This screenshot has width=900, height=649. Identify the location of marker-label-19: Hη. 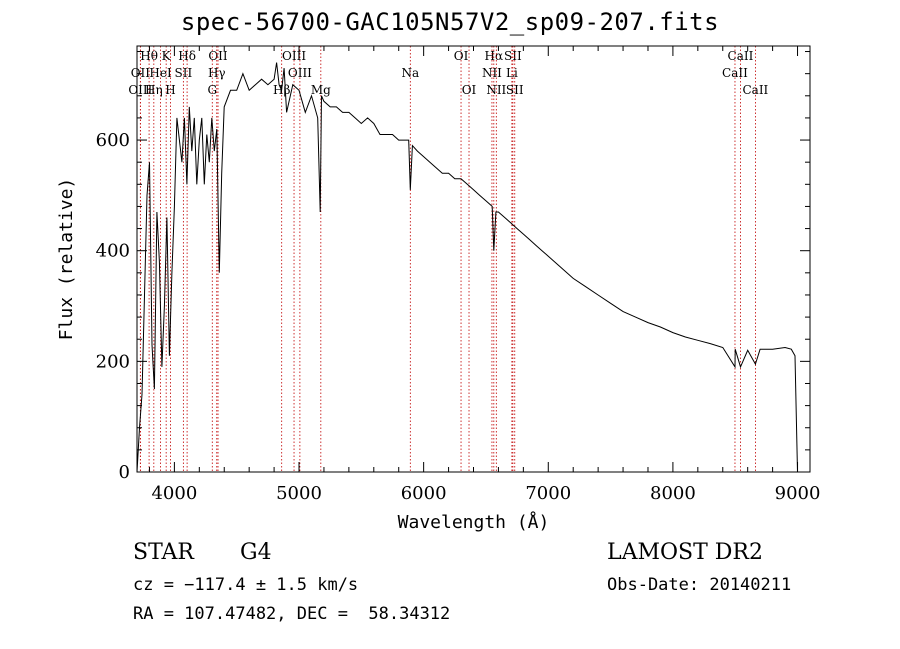
(154, 90).